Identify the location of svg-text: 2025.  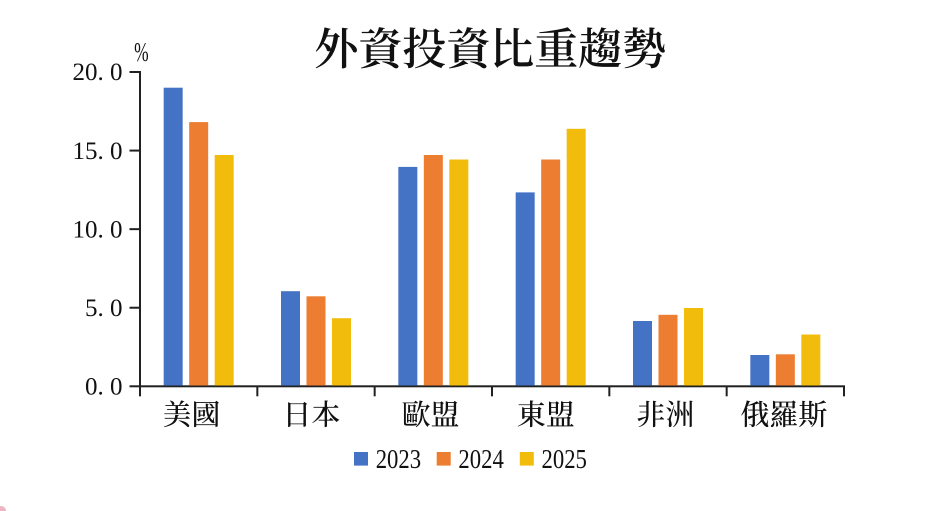
(564, 459).